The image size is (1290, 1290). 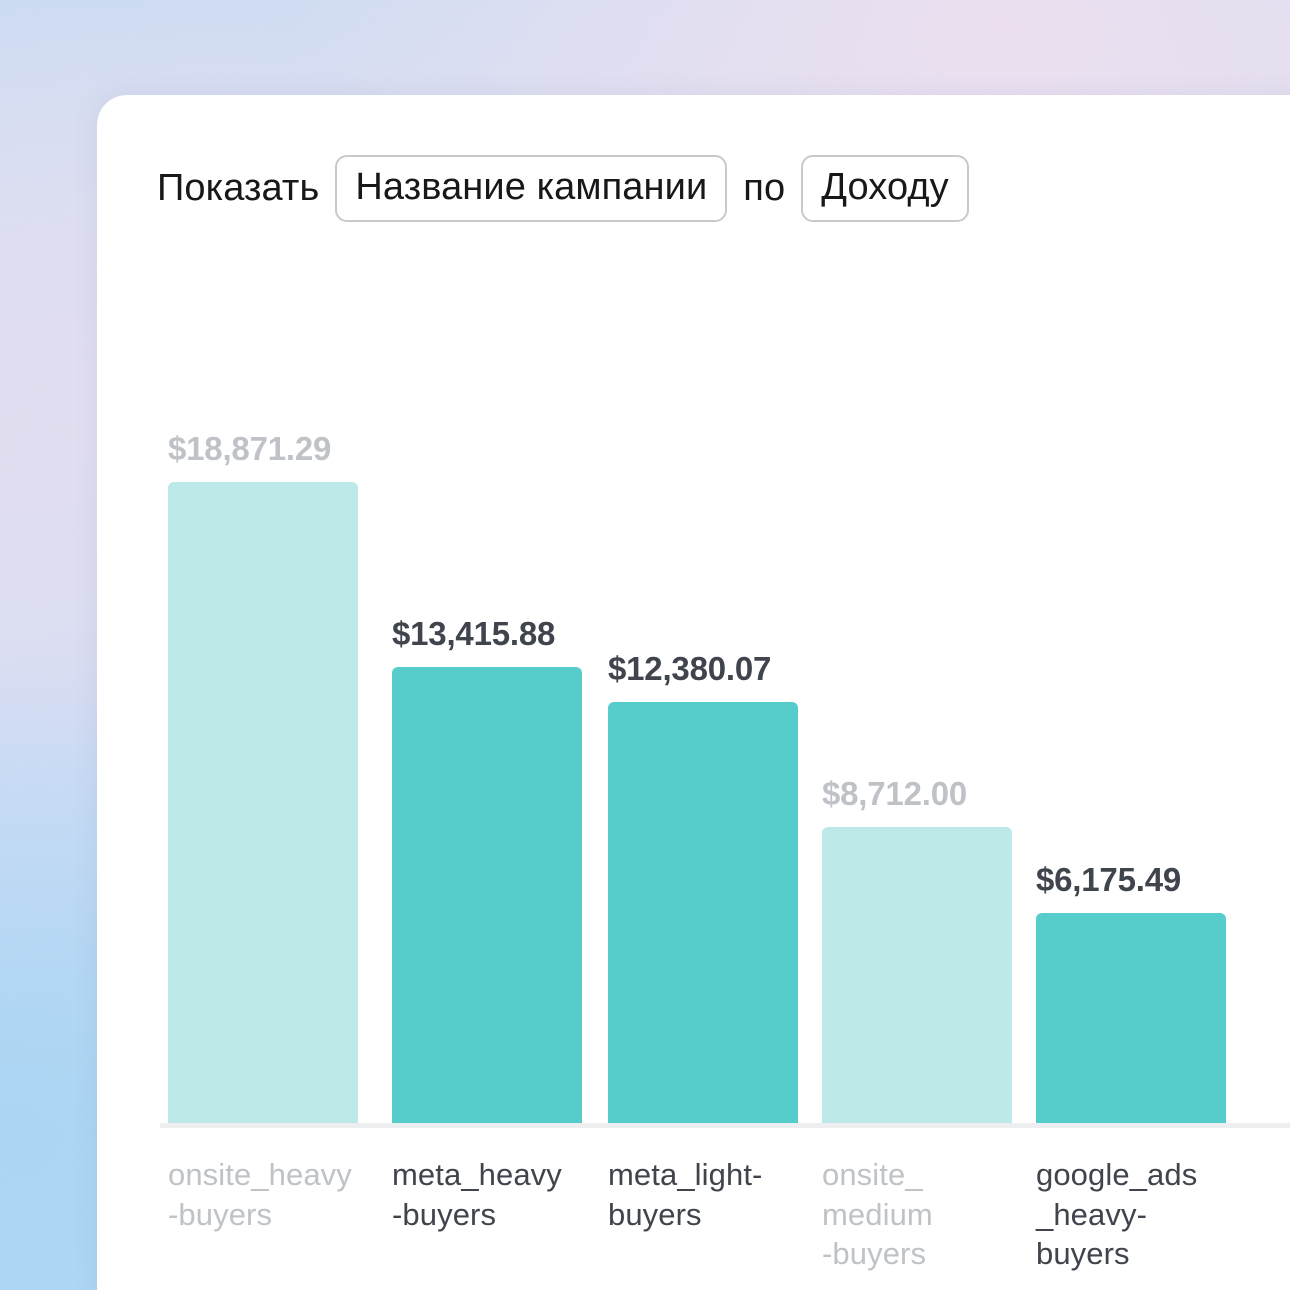 I want to click on bar-group: $8,712.00 onsite_medium -buyers, so click(x=917, y=1023).